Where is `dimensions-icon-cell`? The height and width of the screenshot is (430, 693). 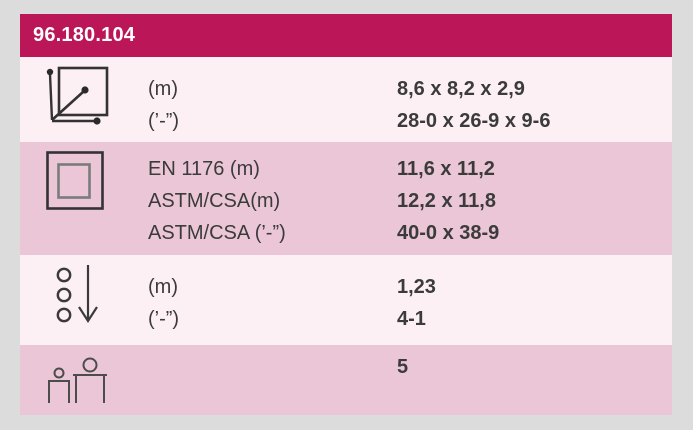
dimensions-icon-cell is located at coordinates (84, 99).